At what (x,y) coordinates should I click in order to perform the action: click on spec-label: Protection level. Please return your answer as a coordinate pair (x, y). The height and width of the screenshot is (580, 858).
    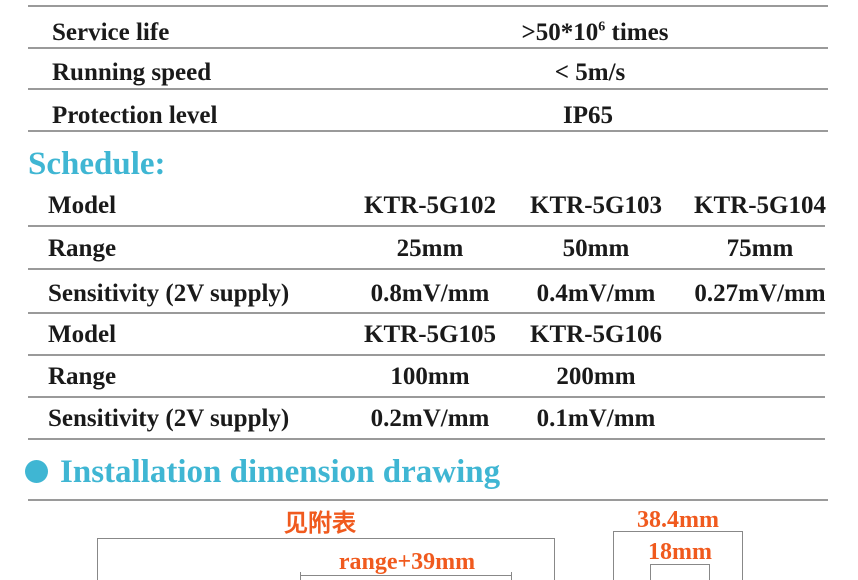
    Looking at the image, I should click on (135, 115).